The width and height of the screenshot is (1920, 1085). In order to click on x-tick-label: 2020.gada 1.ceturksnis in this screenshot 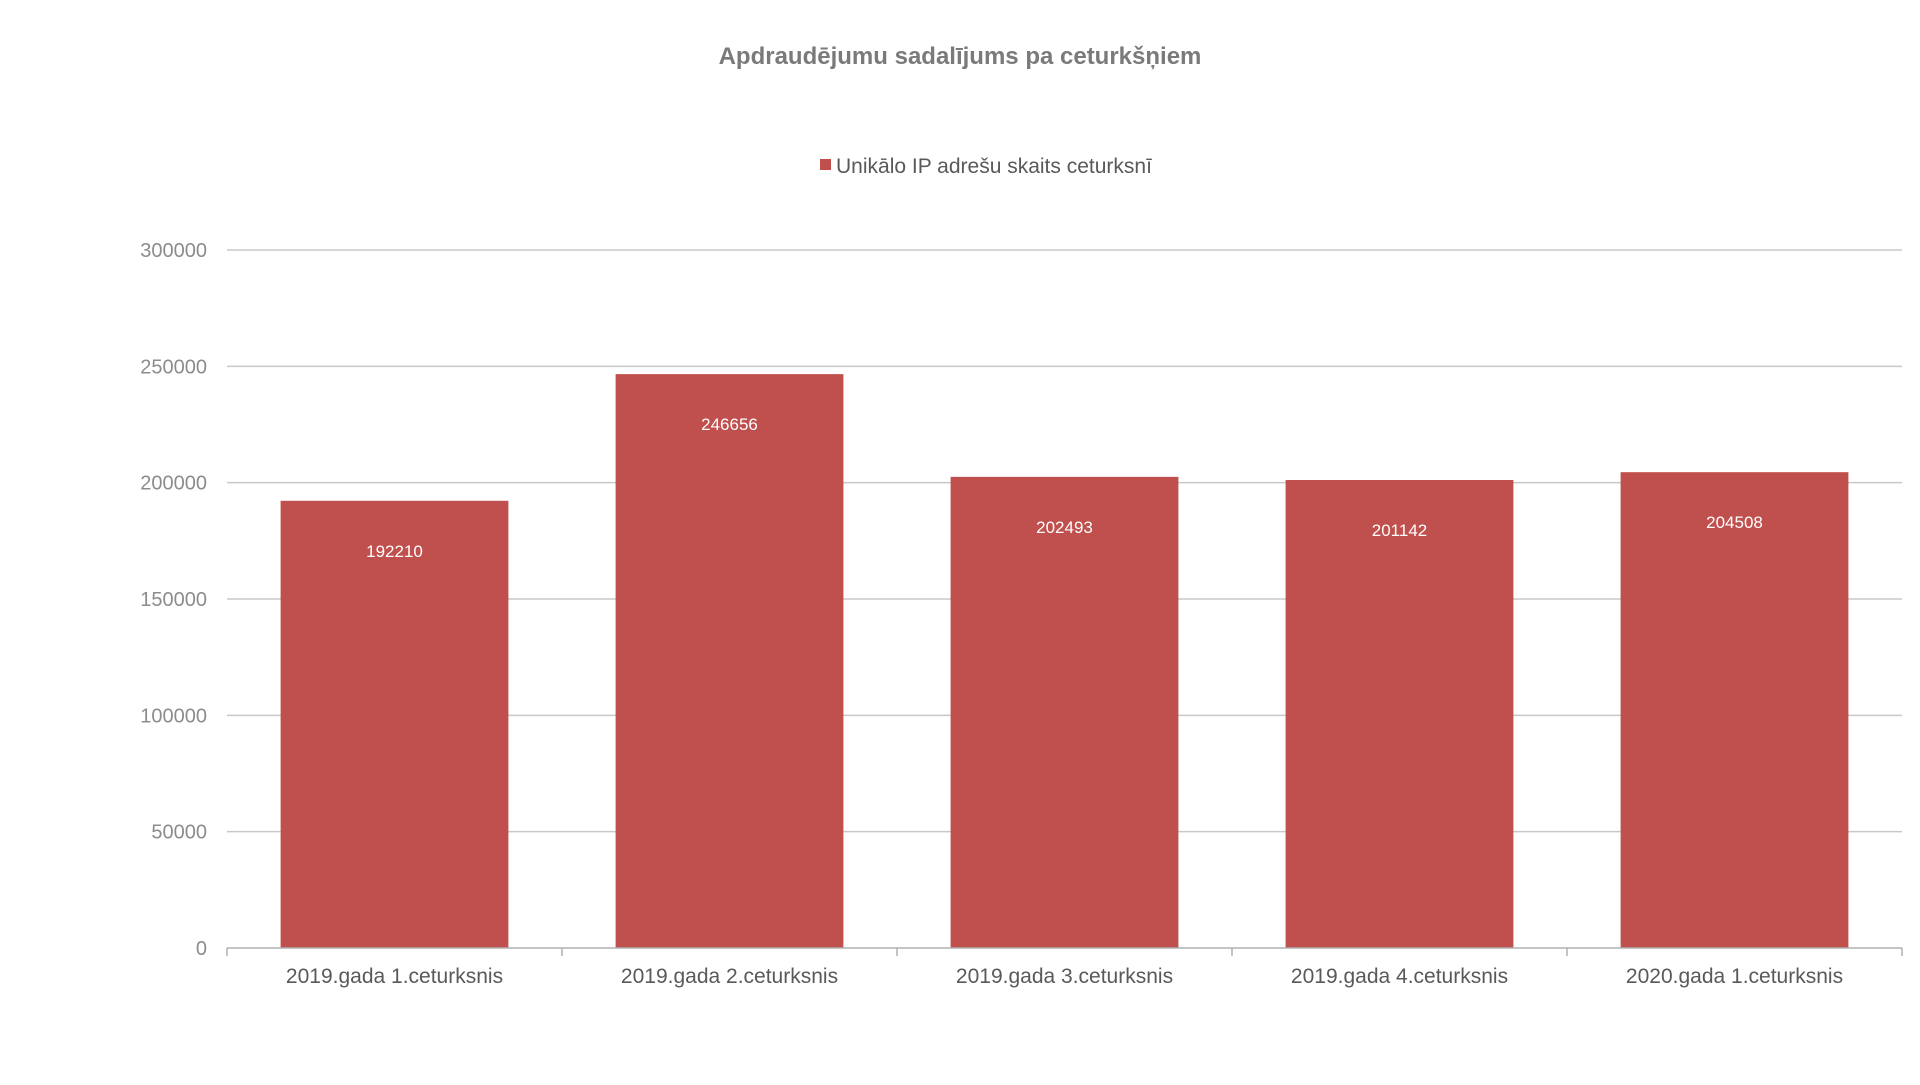, I will do `click(1734, 976)`.